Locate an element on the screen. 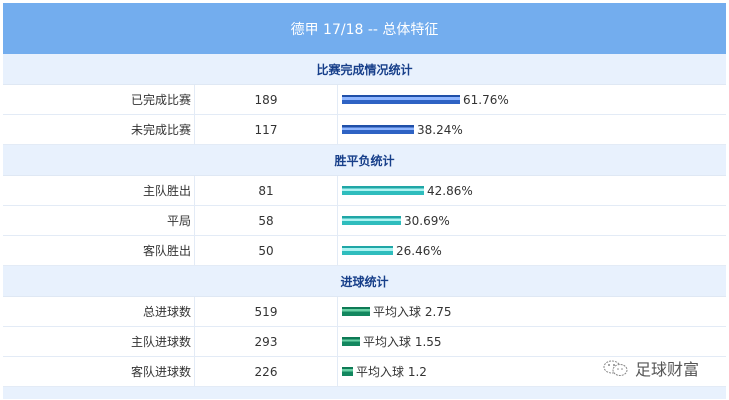 This screenshot has height=400, width=729. watermark: 足球财富 is located at coordinates (651, 368).